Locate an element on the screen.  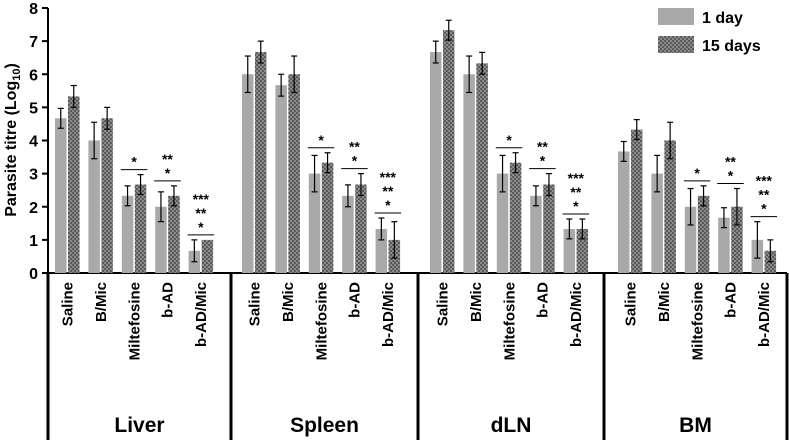
legend-label-0: 1 day is located at coordinates (722, 18).